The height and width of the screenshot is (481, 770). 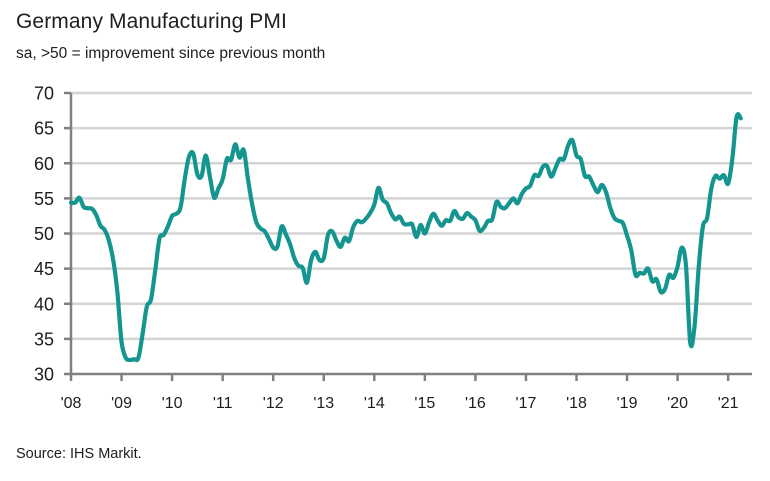 I want to click on x-tick-label: '10, so click(x=172, y=403).